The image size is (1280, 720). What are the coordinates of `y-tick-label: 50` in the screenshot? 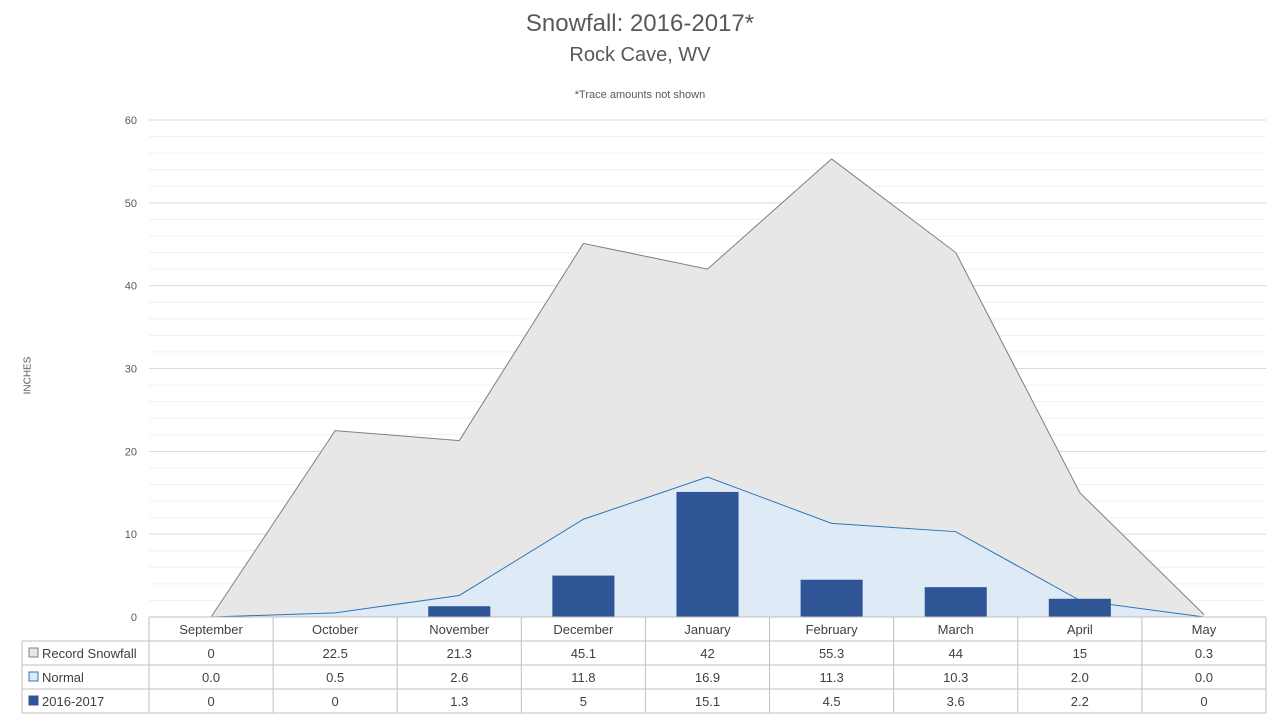 It's located at (131, 204).